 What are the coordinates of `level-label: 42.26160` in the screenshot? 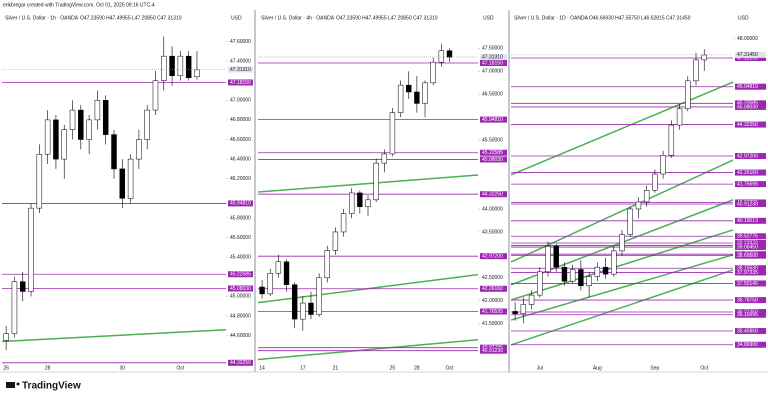 It's located at (492, 289).